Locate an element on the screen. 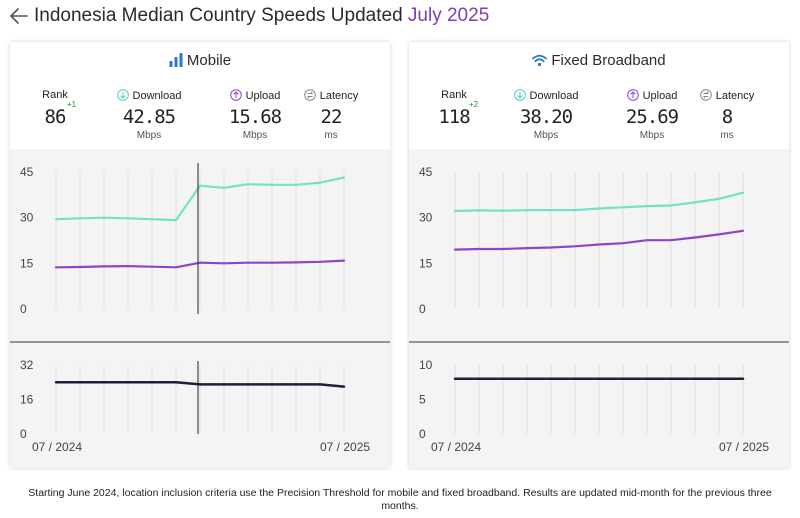  fixed-panel-title: Fixed Broadband is located at coordinates (599, 60).